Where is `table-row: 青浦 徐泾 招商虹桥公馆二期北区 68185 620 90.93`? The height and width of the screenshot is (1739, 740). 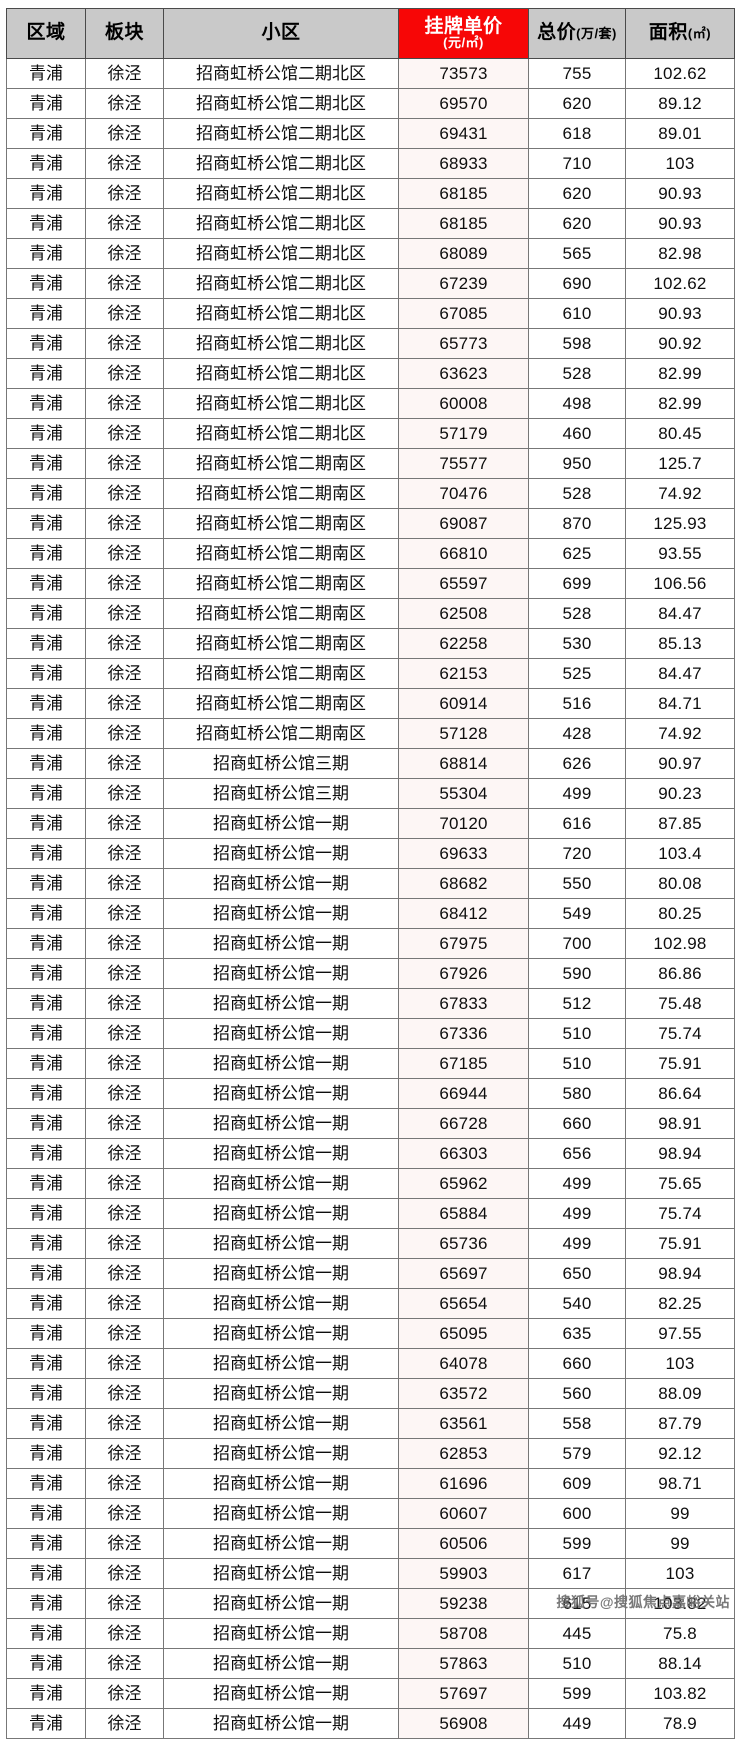 table-row: 青浦 徐泾 招商虹桥公馆二期北区 68185 620 90.93 is located at coordinates (370, 193).